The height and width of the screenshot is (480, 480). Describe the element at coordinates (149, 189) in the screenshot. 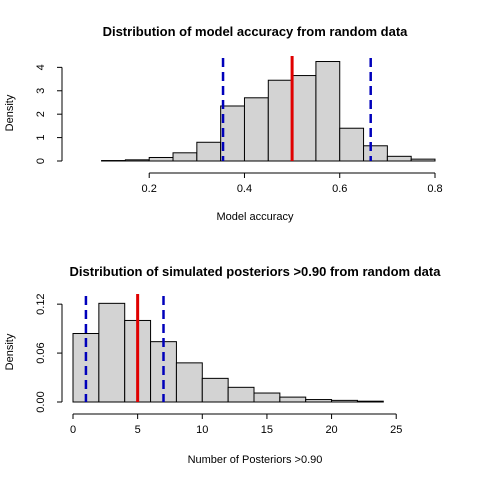

I see `x-tick-label: 0.2` at that location.